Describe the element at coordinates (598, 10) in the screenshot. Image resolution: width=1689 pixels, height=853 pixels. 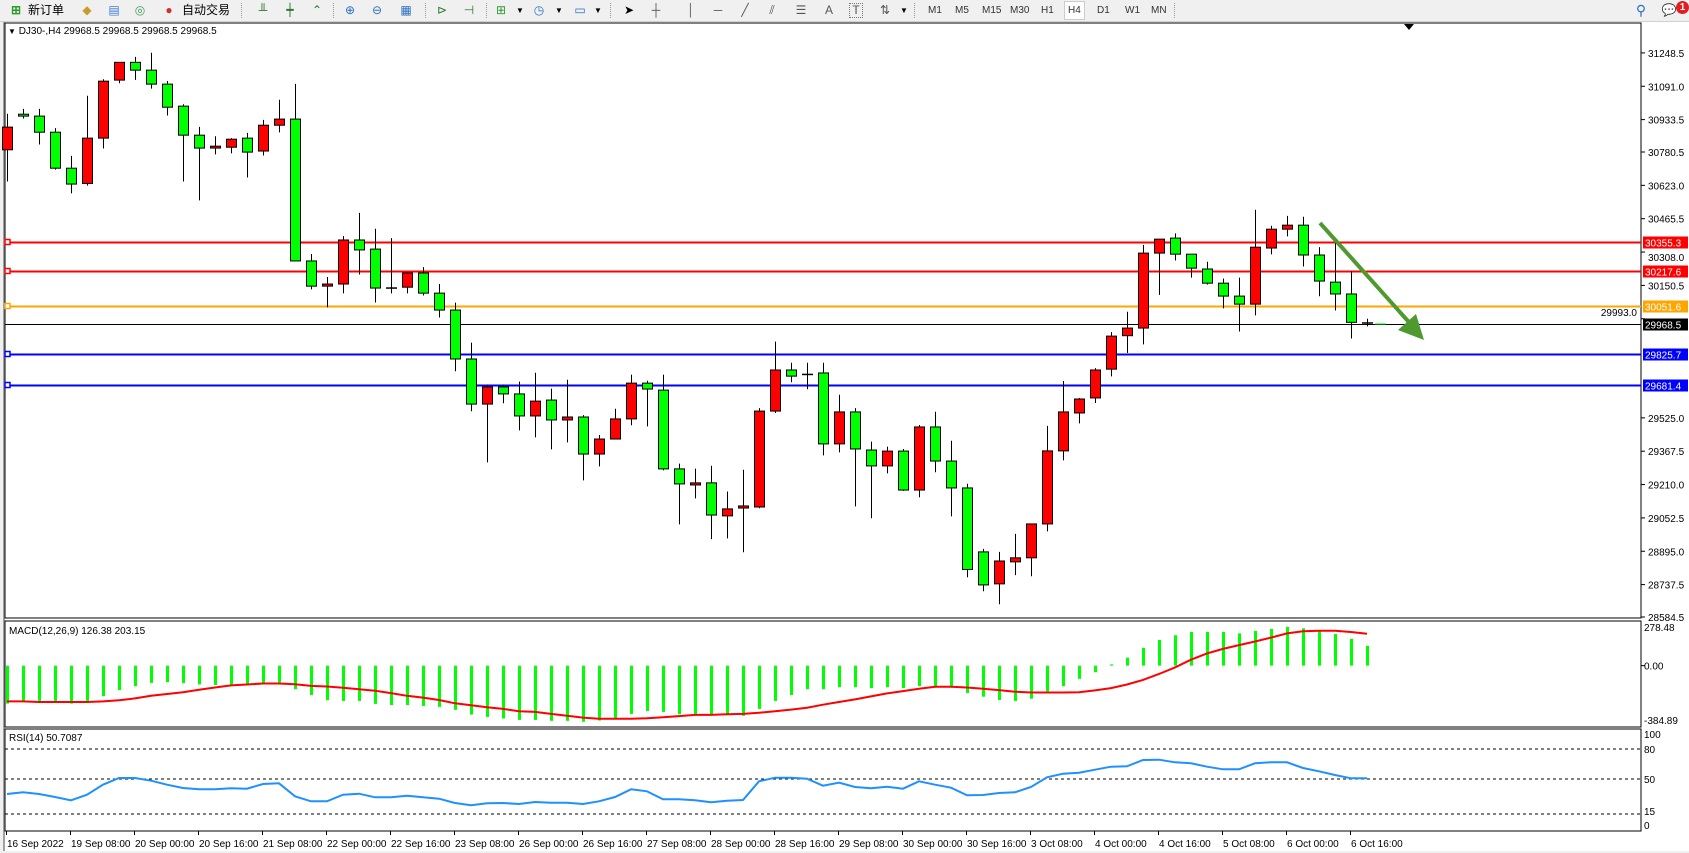
I see `templates-dropdown-icon: ▼` at that location.